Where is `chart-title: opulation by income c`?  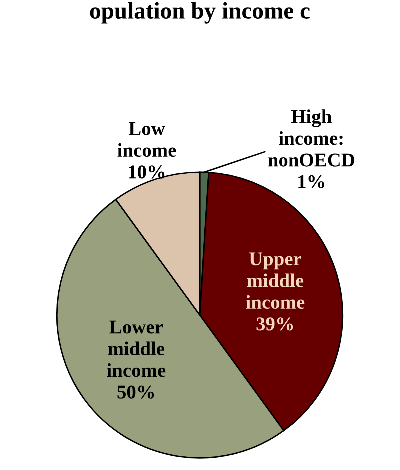
chart-title: opulation by income c is located at coordinates (200, 13).